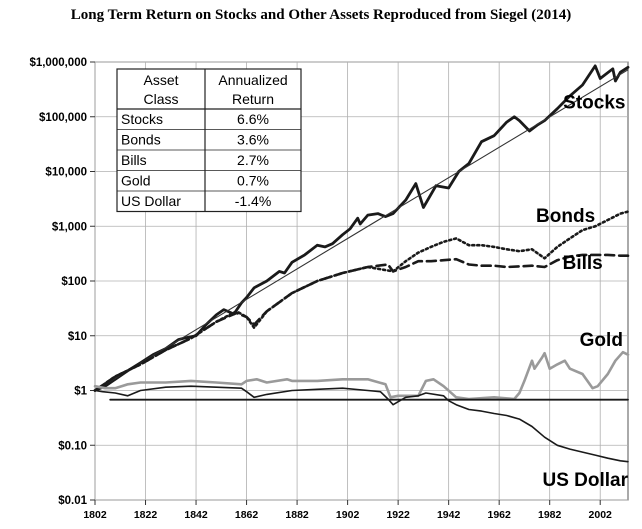  I want to click on y-tick-label-3: $1,000, so click(69, 227).